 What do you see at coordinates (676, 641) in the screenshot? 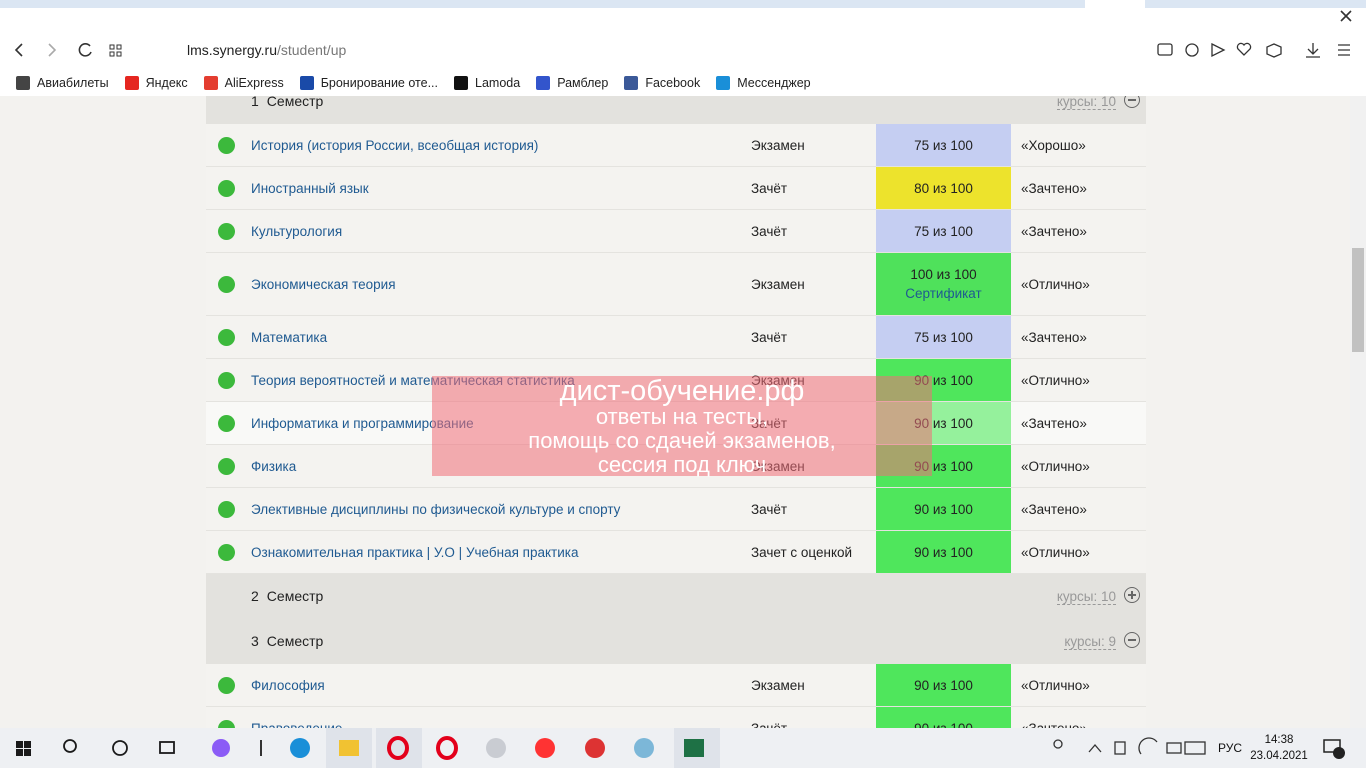
I see `semester-header: 3 Семестр курсы: 9` at bounding box center [676, 641].